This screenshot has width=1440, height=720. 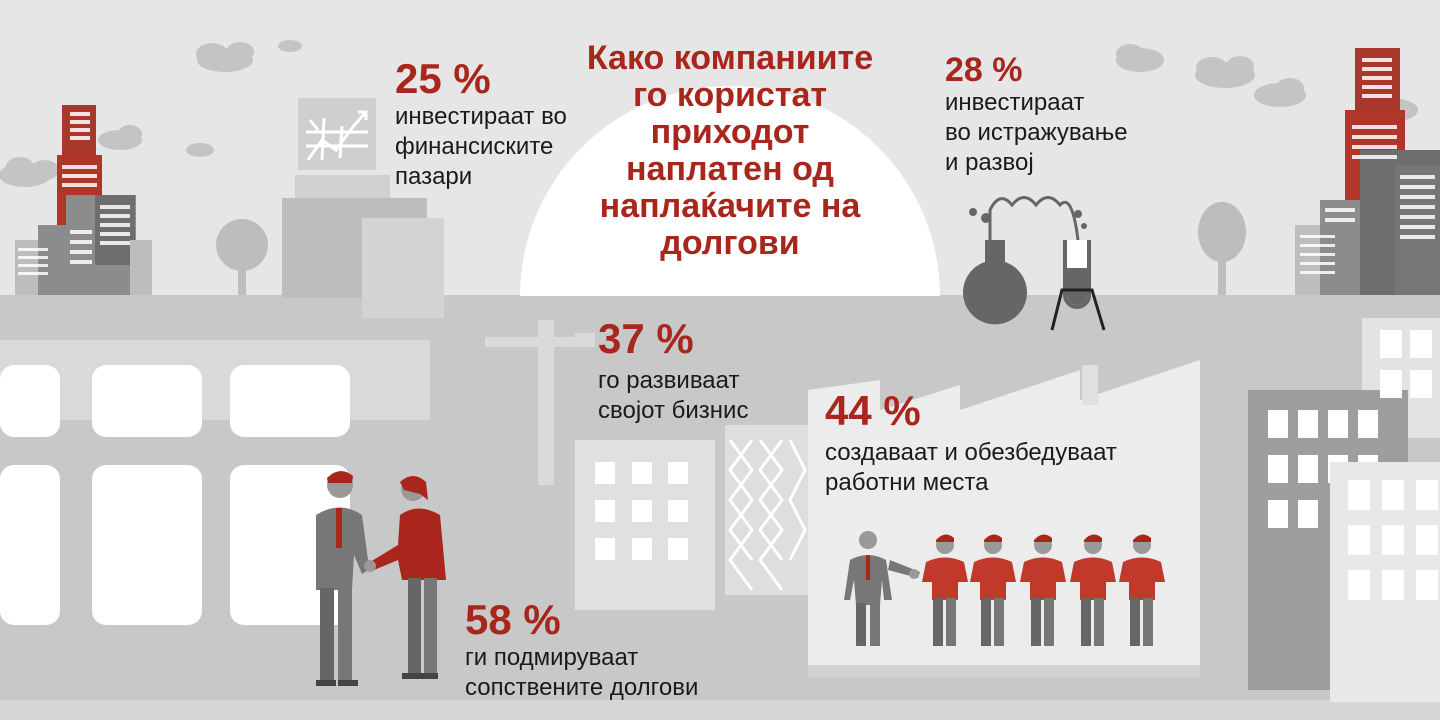 I want to click on right-city, so click(x=1319, y=171).